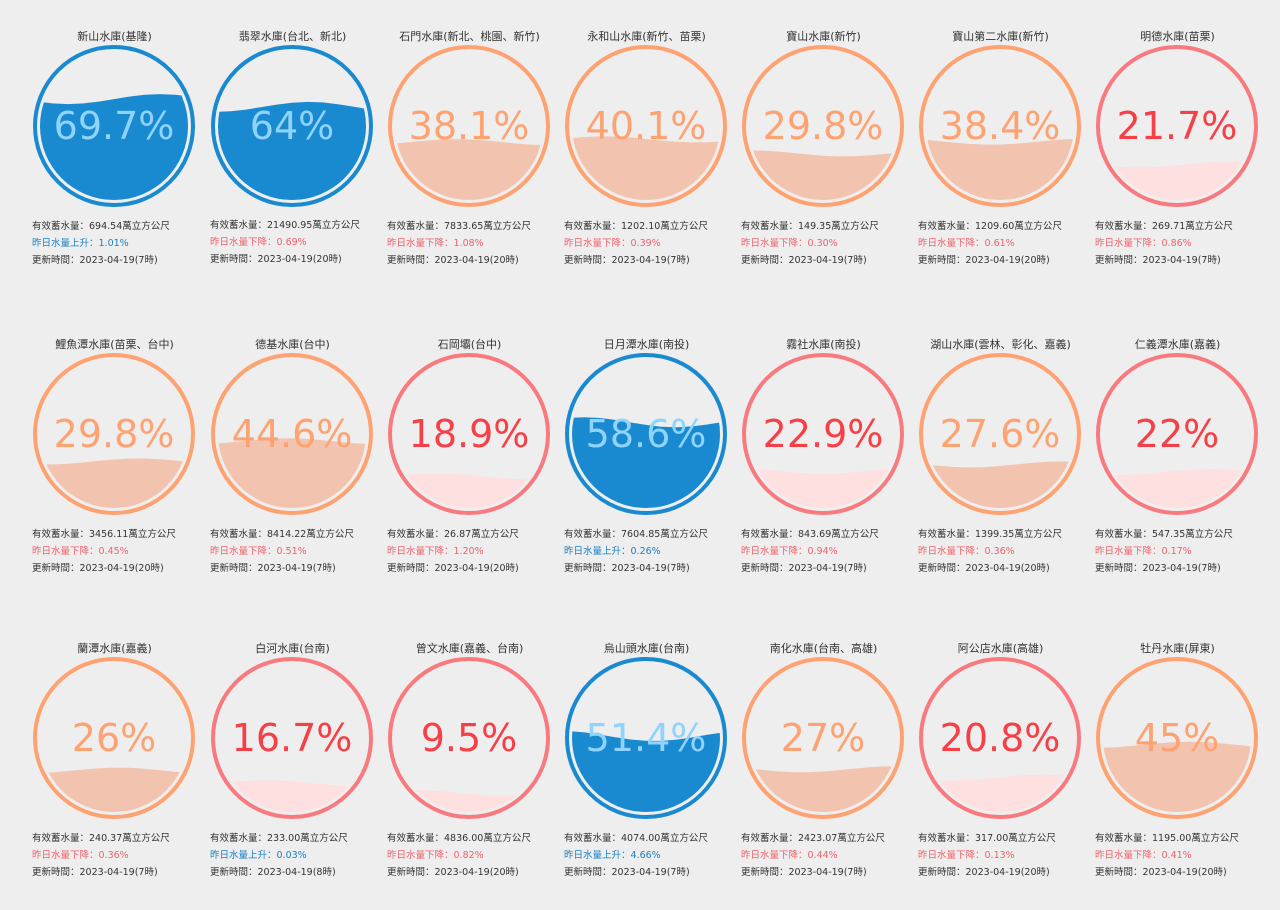  What do you see at coordinates (612, 243) in the screenshot?
I see `daily-change: 昨日水量下降：0.39%` at bounding box center [612, 243].